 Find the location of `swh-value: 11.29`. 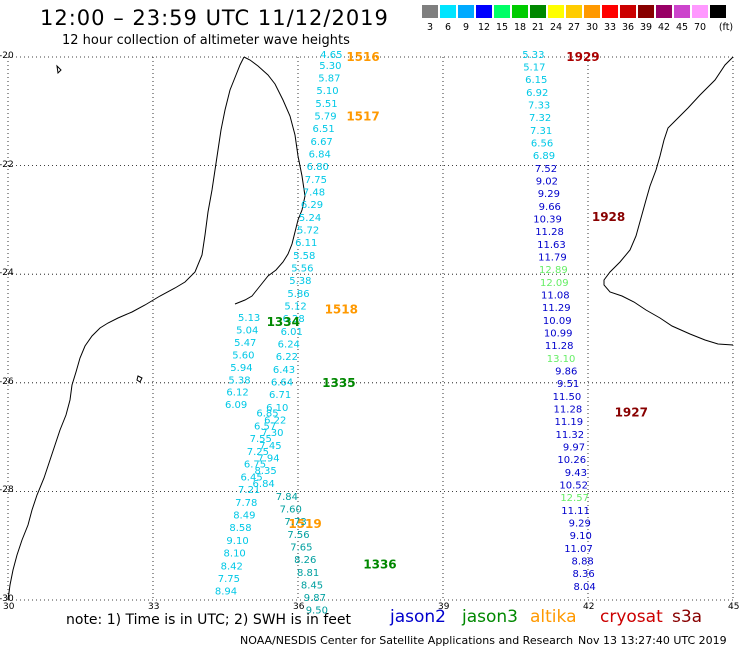

swh-value: 11.29 is located at coordinates (556, 308).